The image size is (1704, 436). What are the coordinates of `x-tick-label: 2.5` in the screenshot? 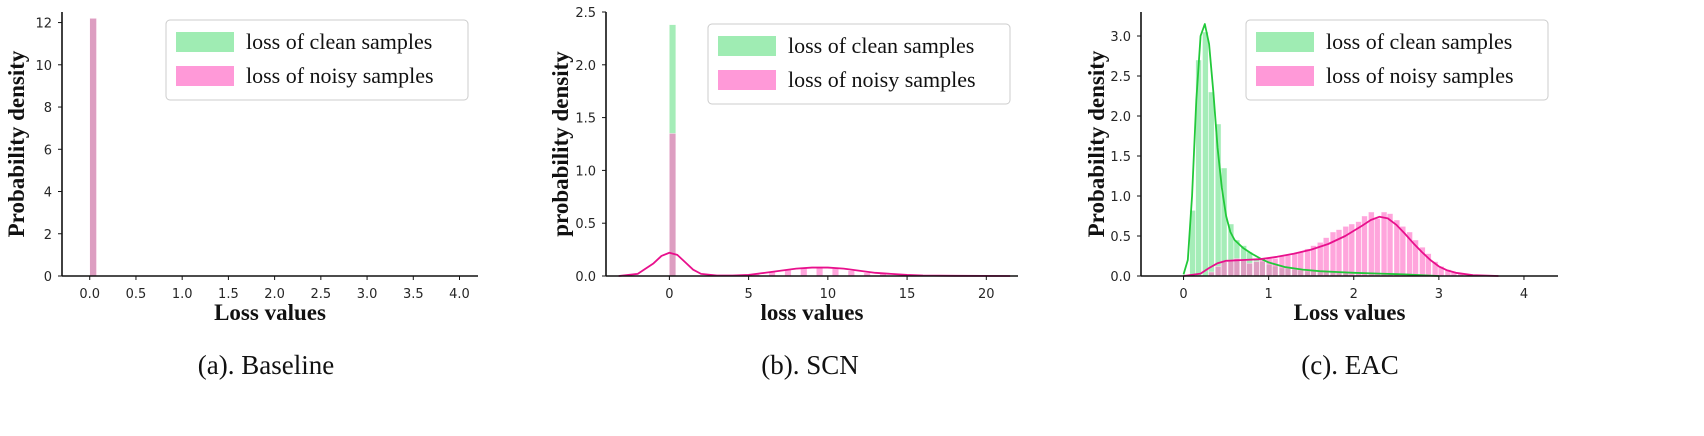 It's located at (320, 294).